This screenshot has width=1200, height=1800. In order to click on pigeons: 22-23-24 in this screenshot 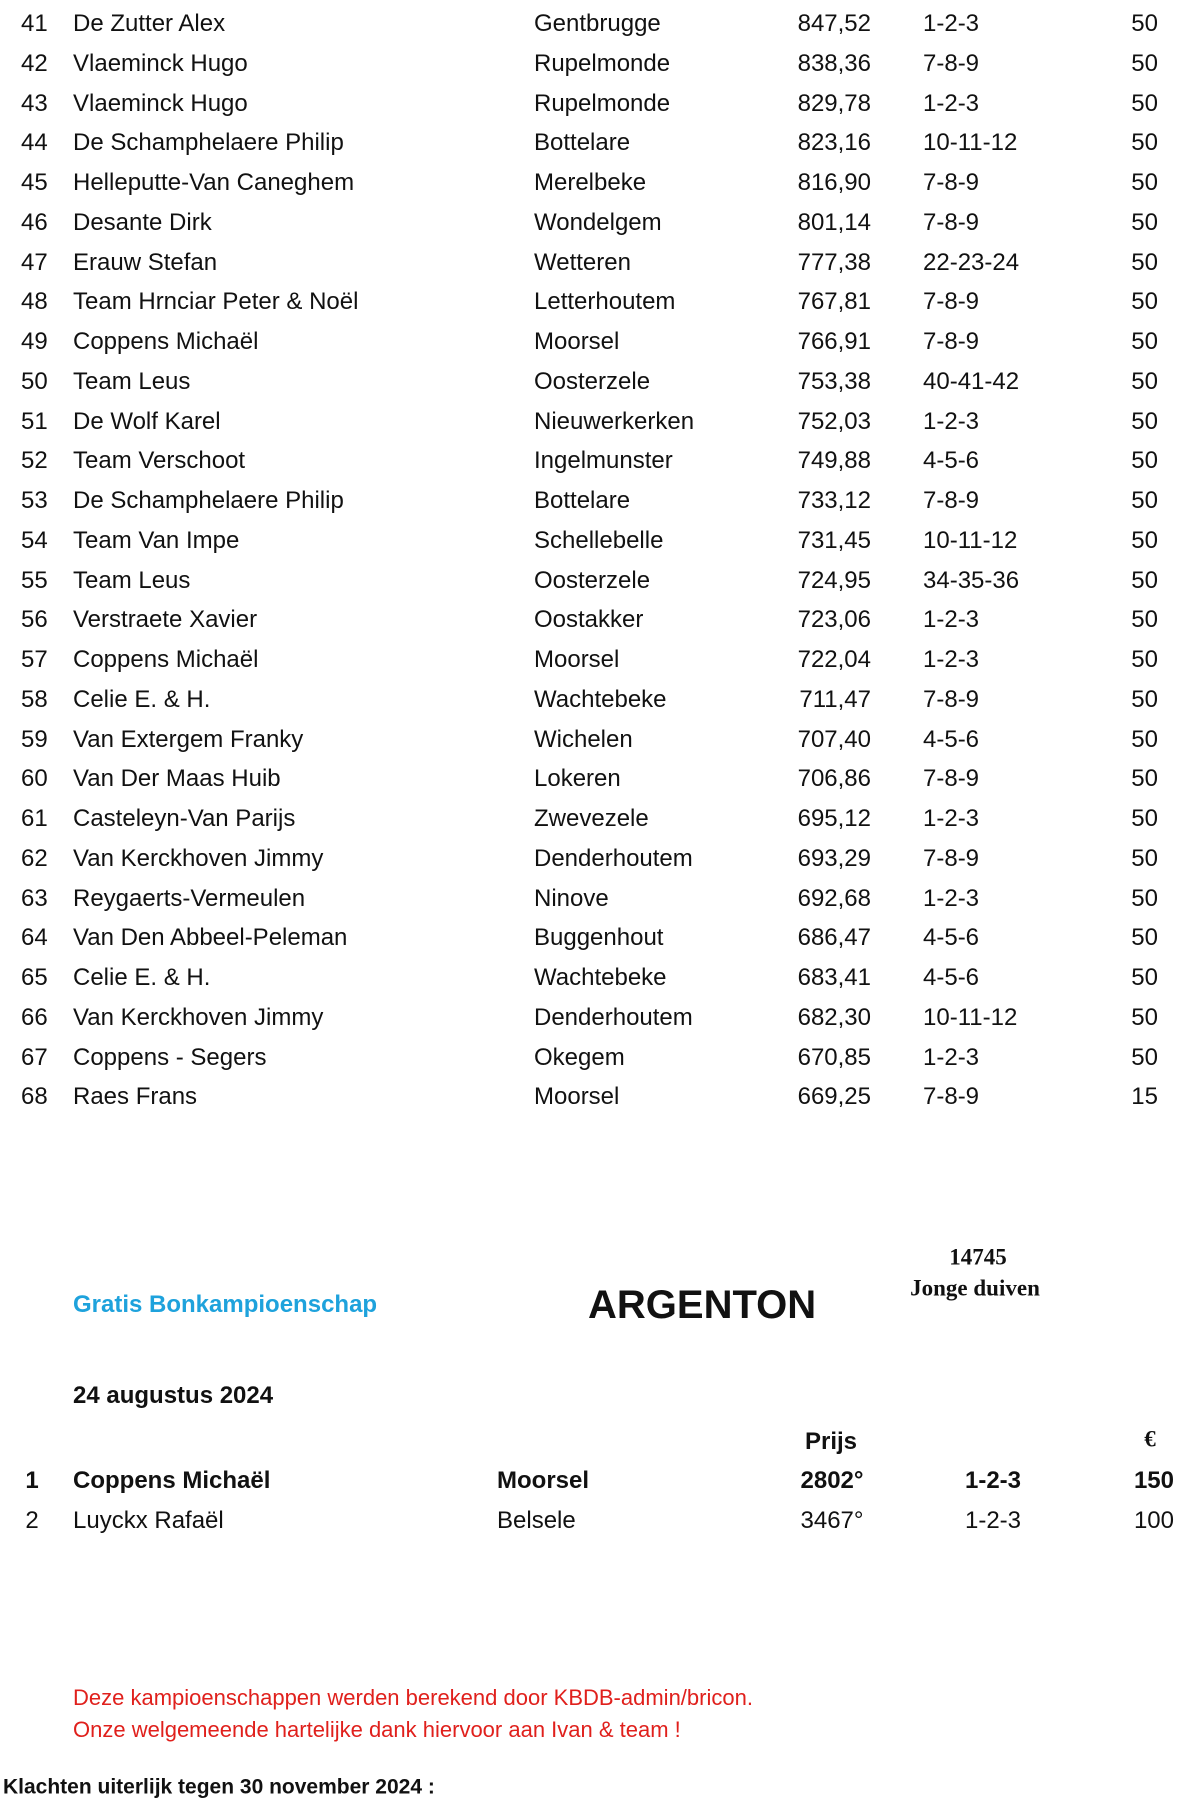, I will do `click(971, 262)`.